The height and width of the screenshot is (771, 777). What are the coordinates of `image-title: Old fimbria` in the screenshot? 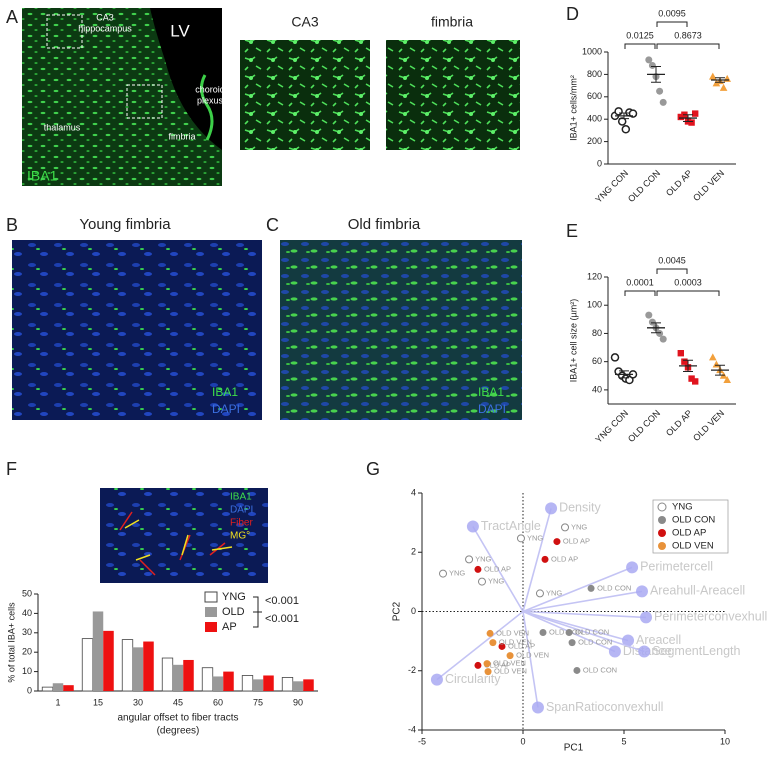 It's located at (384, 224).